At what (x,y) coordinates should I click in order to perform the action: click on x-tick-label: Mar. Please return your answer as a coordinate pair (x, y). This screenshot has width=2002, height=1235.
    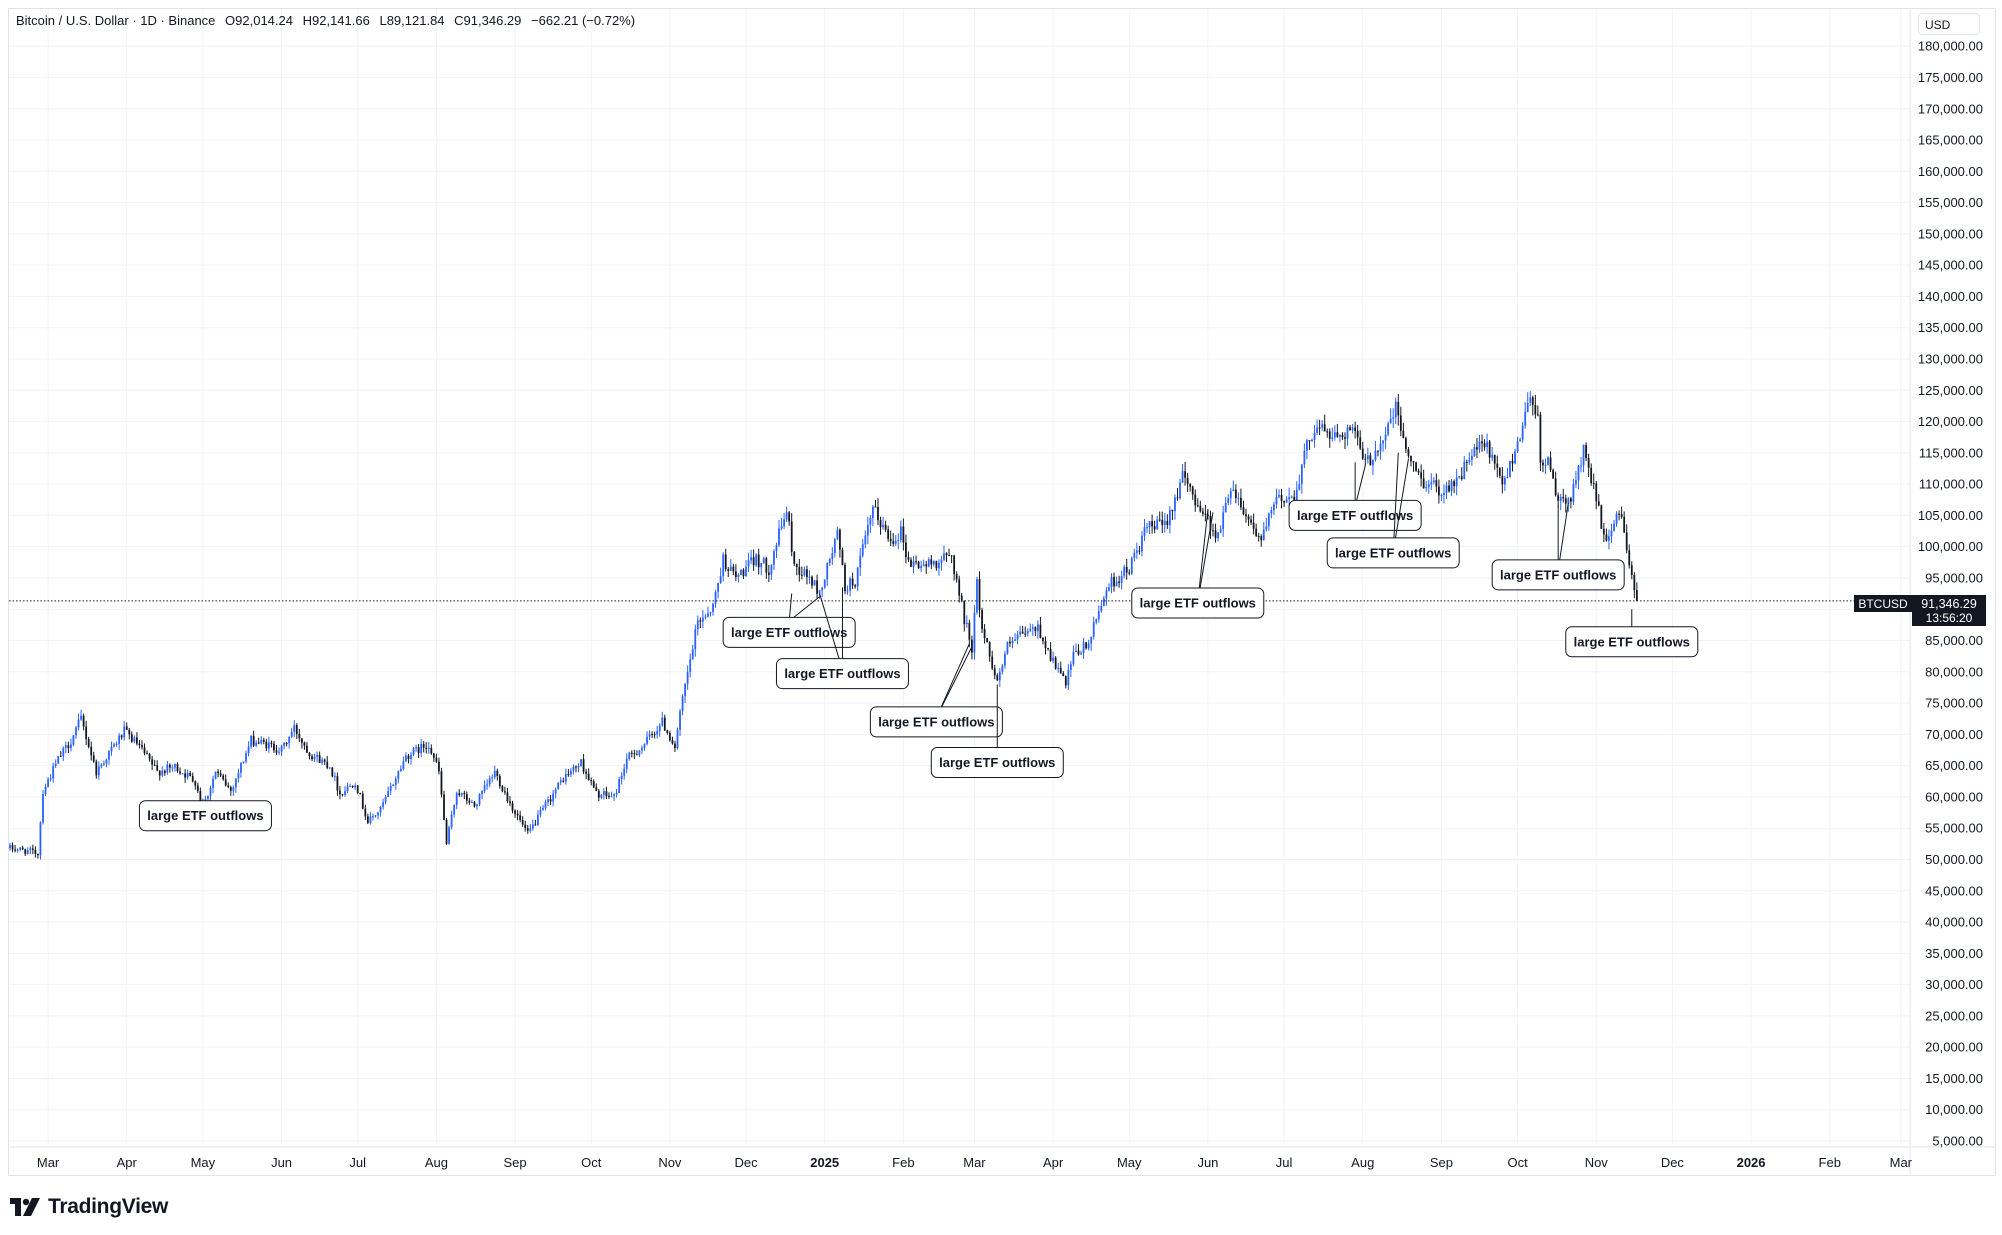
    Looking at the image, I should click on (48, 1162).